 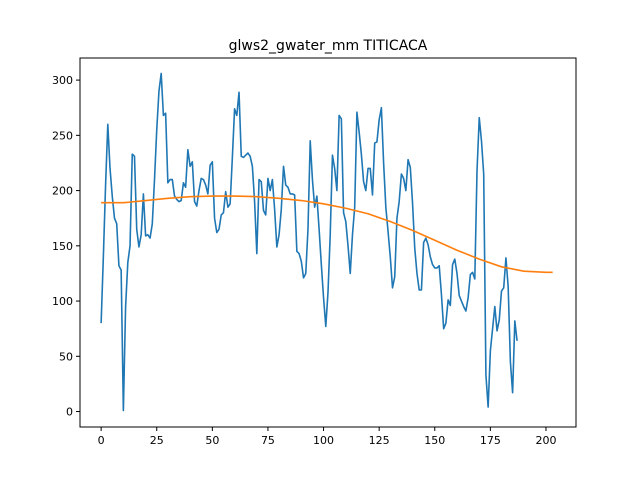 What do you see at coordinates (328, 46) in the screenshot?
I see `chart-title: glws2_gwater_mm TITICACA` at bounding box center [328, 46].